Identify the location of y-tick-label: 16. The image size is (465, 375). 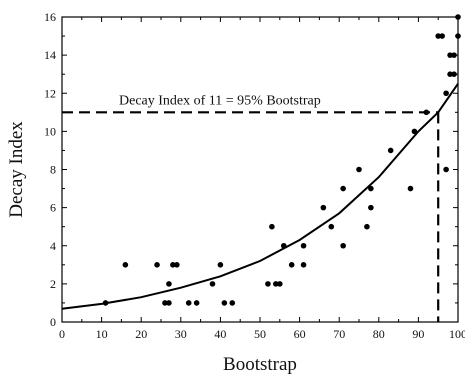
(50, 17).